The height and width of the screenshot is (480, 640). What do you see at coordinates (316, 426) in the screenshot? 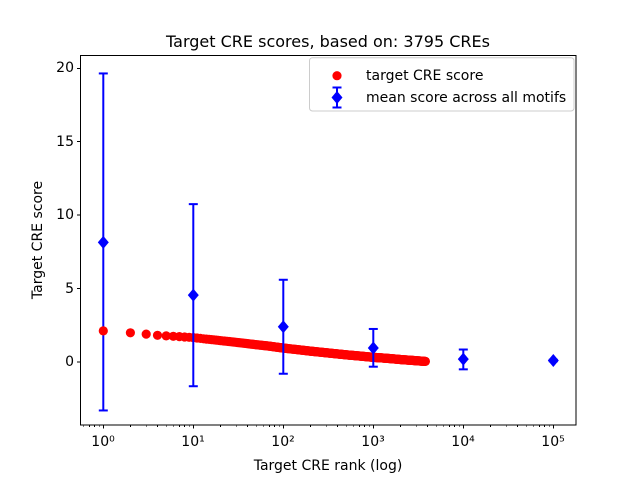
I see `x-minor-ticks` at bounding box center [316, 426].